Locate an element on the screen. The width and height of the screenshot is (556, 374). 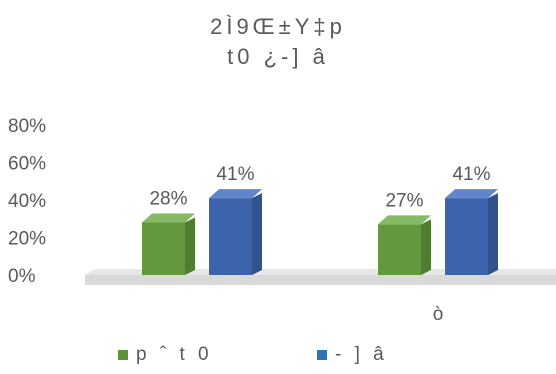
chart-floor-top is located at coordinates (320, 272).